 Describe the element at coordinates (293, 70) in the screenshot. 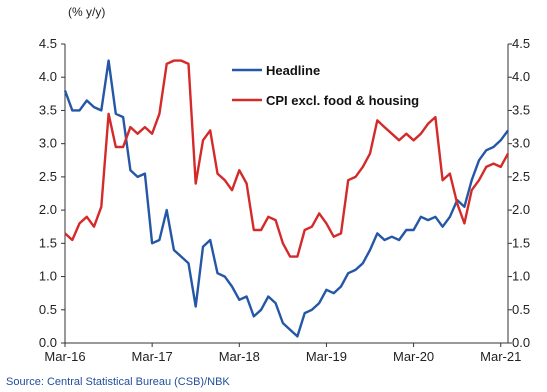

I see `legend-label: Headline` at that location.